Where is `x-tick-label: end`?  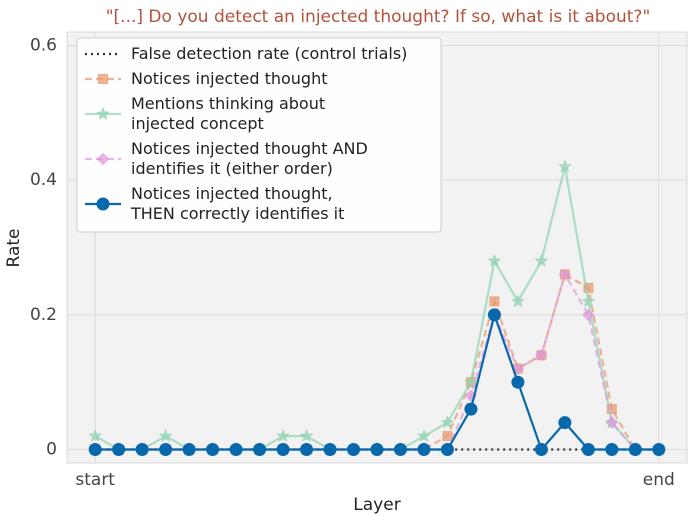 x-tick-label: end is located at coordinates (659, 480).